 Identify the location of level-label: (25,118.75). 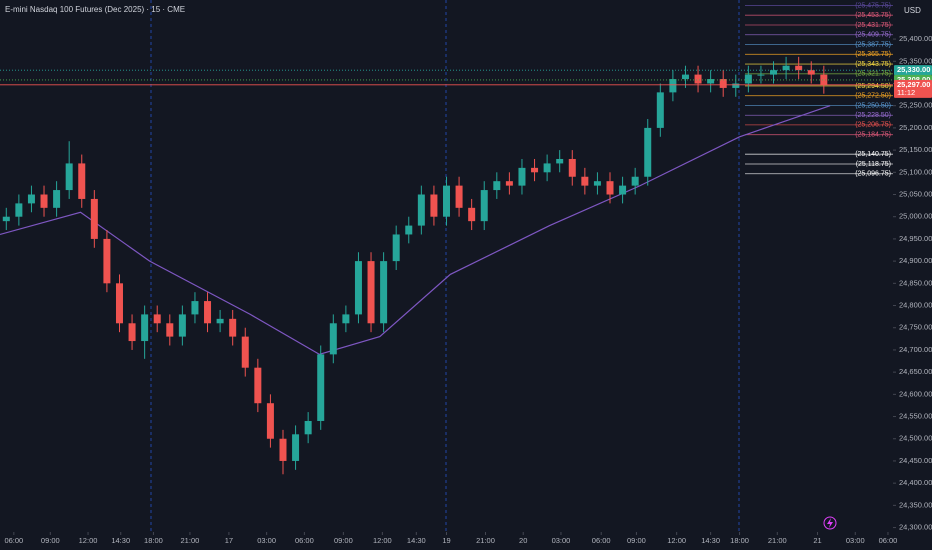
(873, 164).